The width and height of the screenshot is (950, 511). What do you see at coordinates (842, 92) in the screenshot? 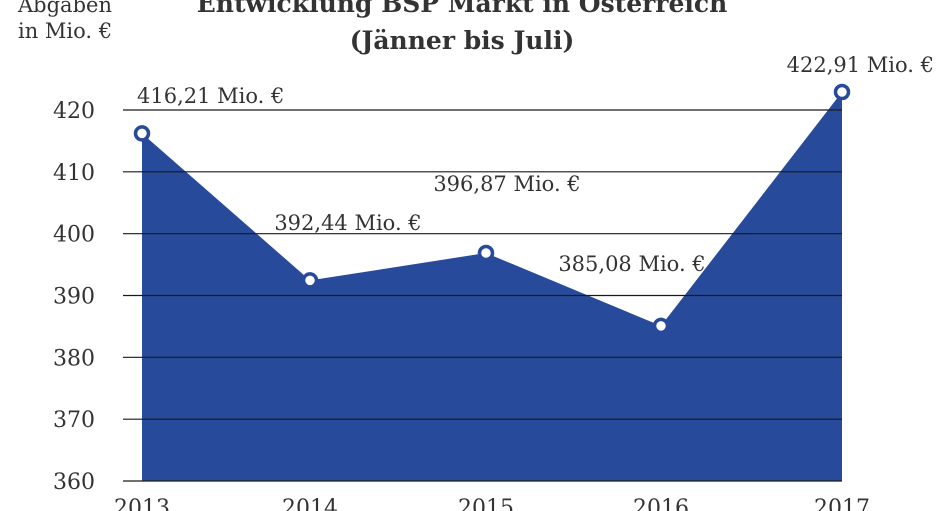
I see `data-point-2017` at bounding box center [842, 92].